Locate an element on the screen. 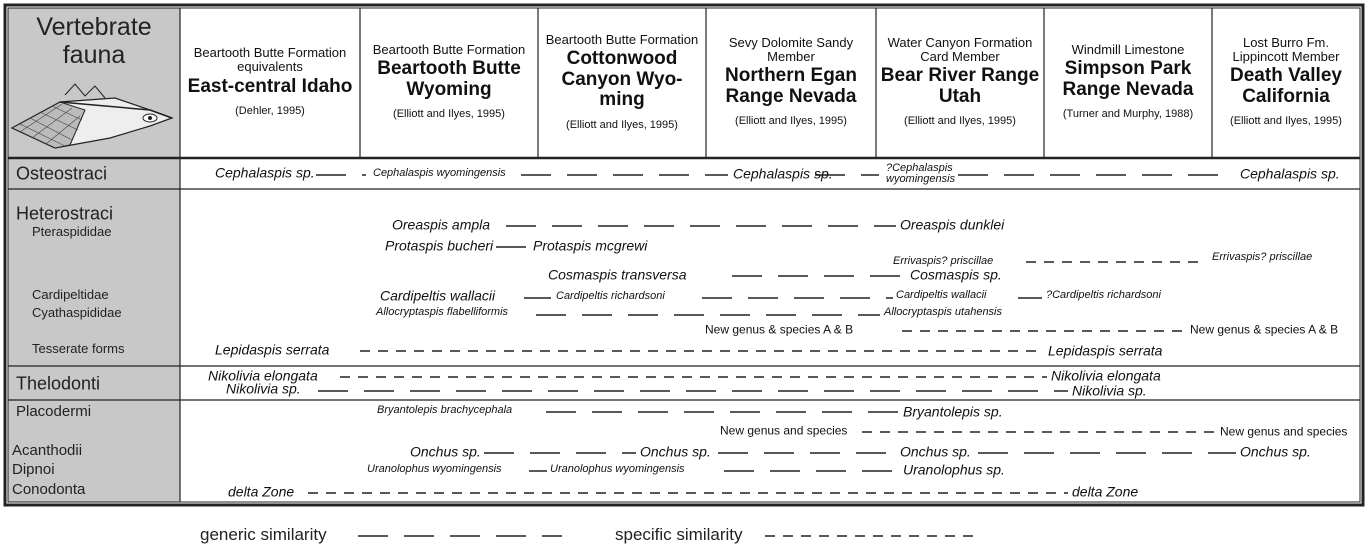 The image size is (1368, 549). taxon: Cephalaspis wyomingensis is located at coordinates (439, 173).